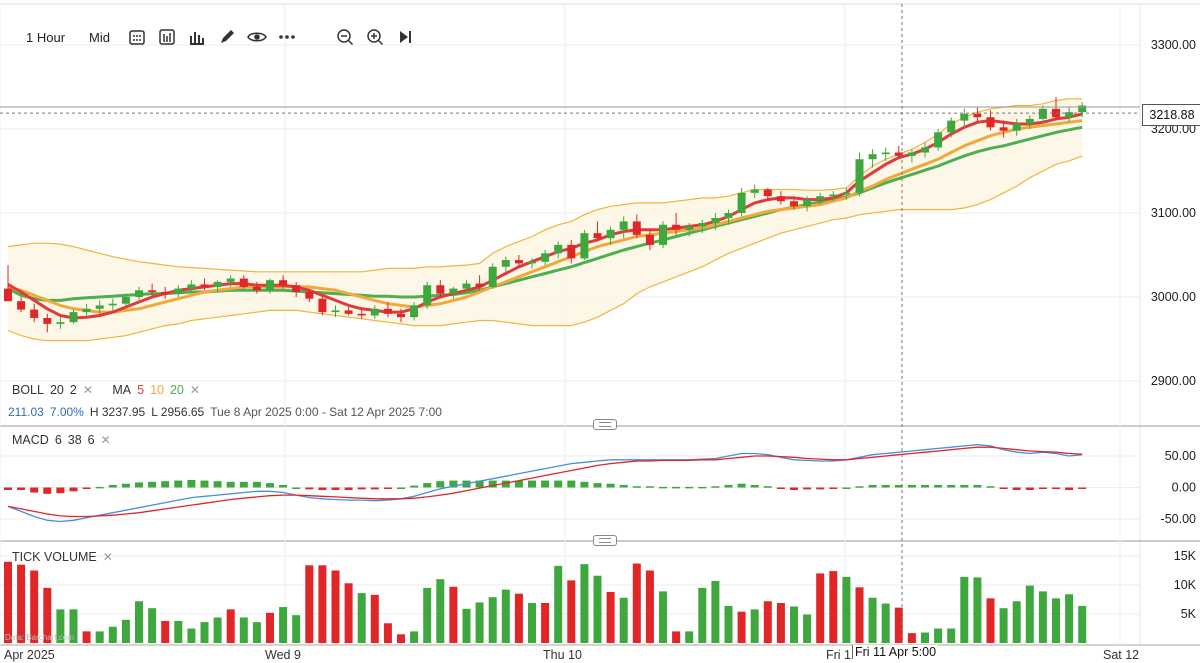 The image size is (1200, 663). I want to click on remove-volume-icon: ✕, so click(107, 557).